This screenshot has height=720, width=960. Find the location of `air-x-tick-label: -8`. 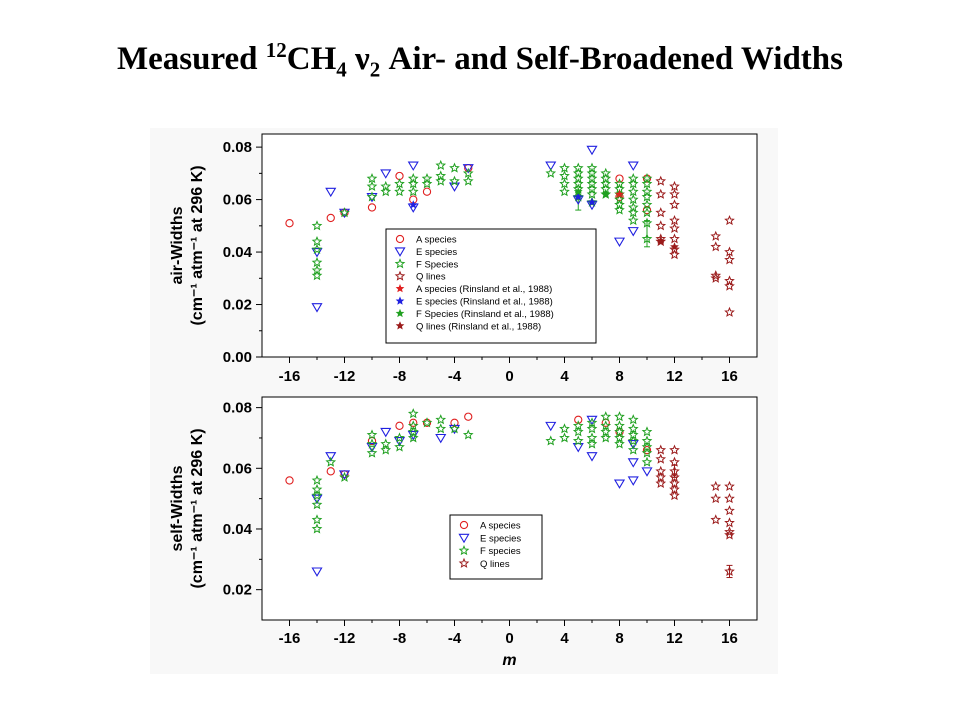

air-x-tick-label: -8 is located at coordinates (399, 376).